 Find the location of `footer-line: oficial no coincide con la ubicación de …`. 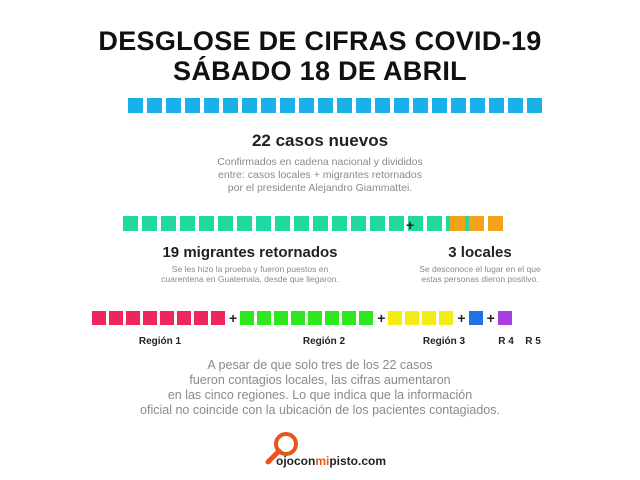

footer-line: oficial no coincide con la ubicación de … is located at coordinates (320, 410).